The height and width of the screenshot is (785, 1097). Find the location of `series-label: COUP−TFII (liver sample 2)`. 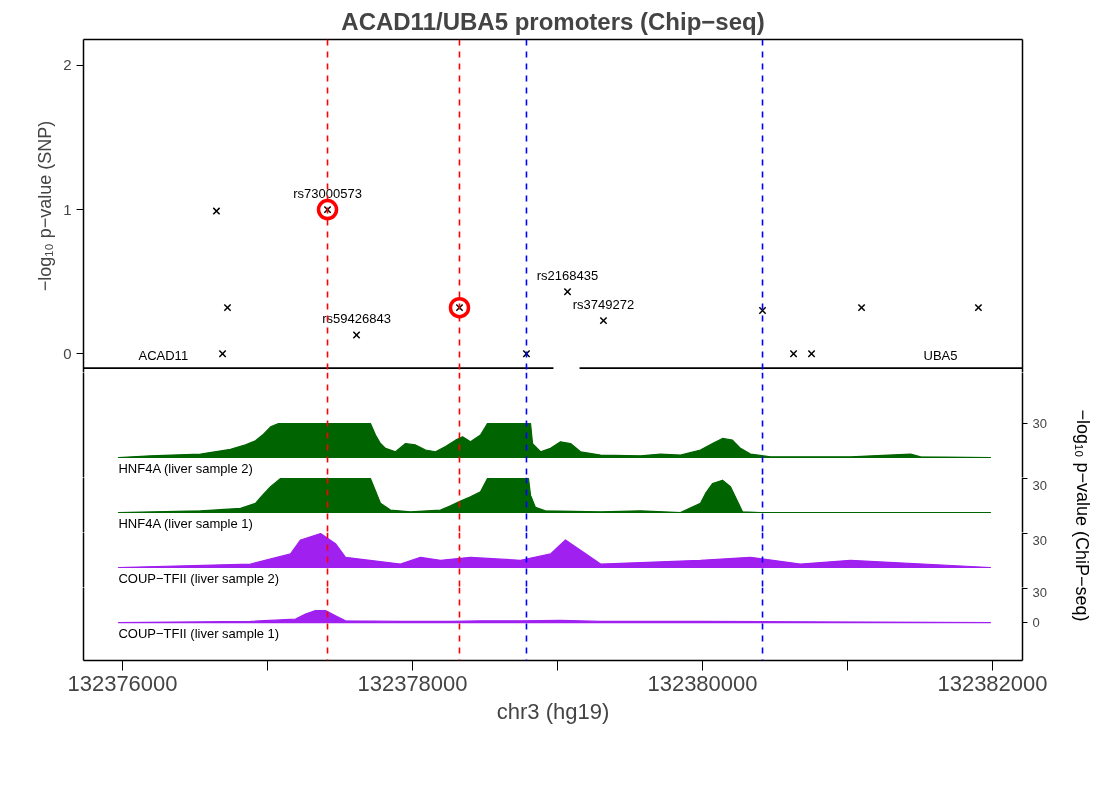

series-label: COUP−TFII (liver sample 2) is located at coordinates (199, 578).